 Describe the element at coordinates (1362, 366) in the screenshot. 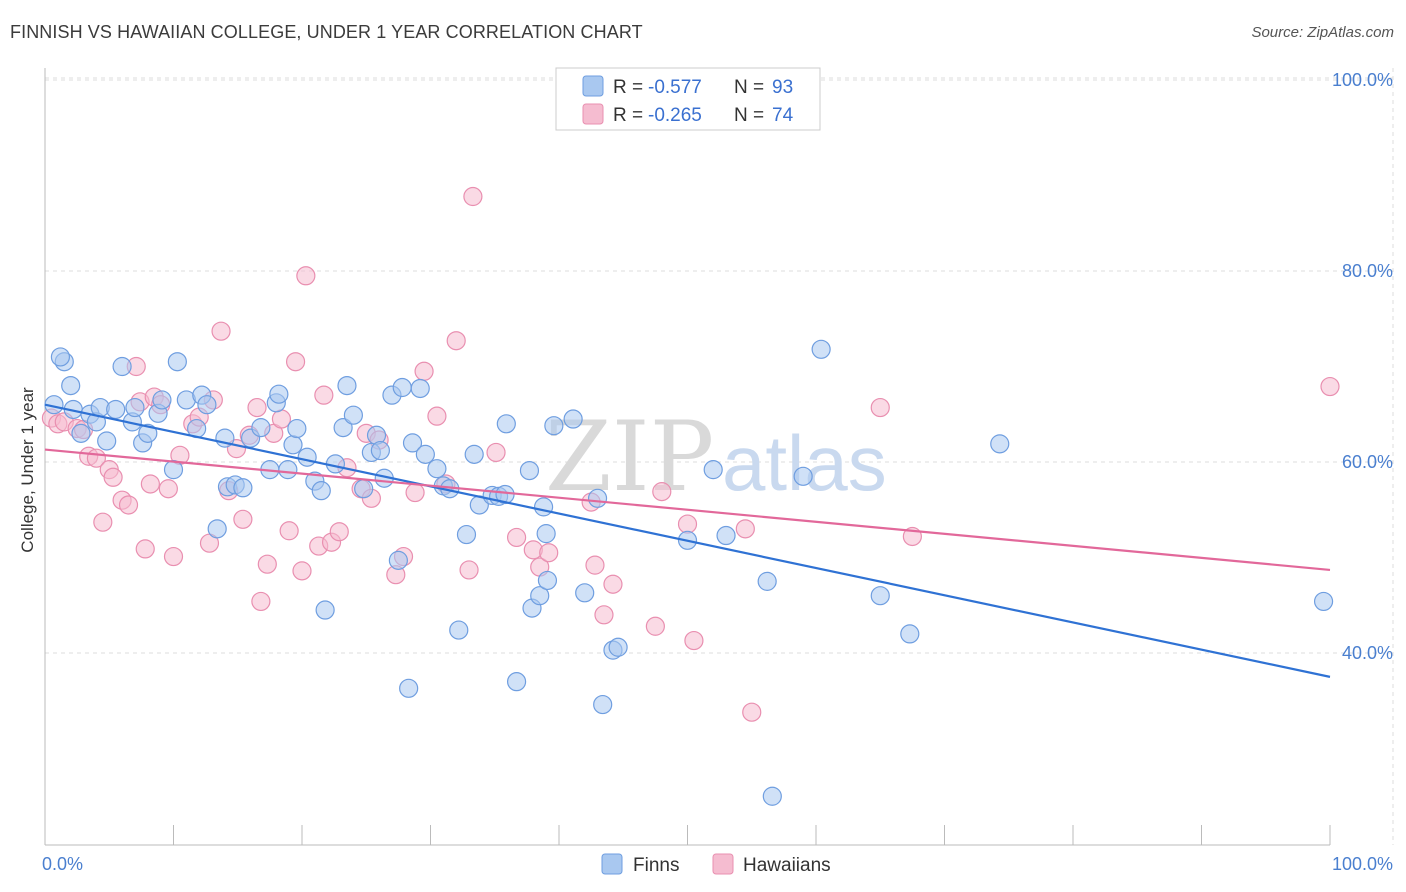

I see `y-tick-labels: 100.0% 80.0% 60.0% 40.0%` at that location.